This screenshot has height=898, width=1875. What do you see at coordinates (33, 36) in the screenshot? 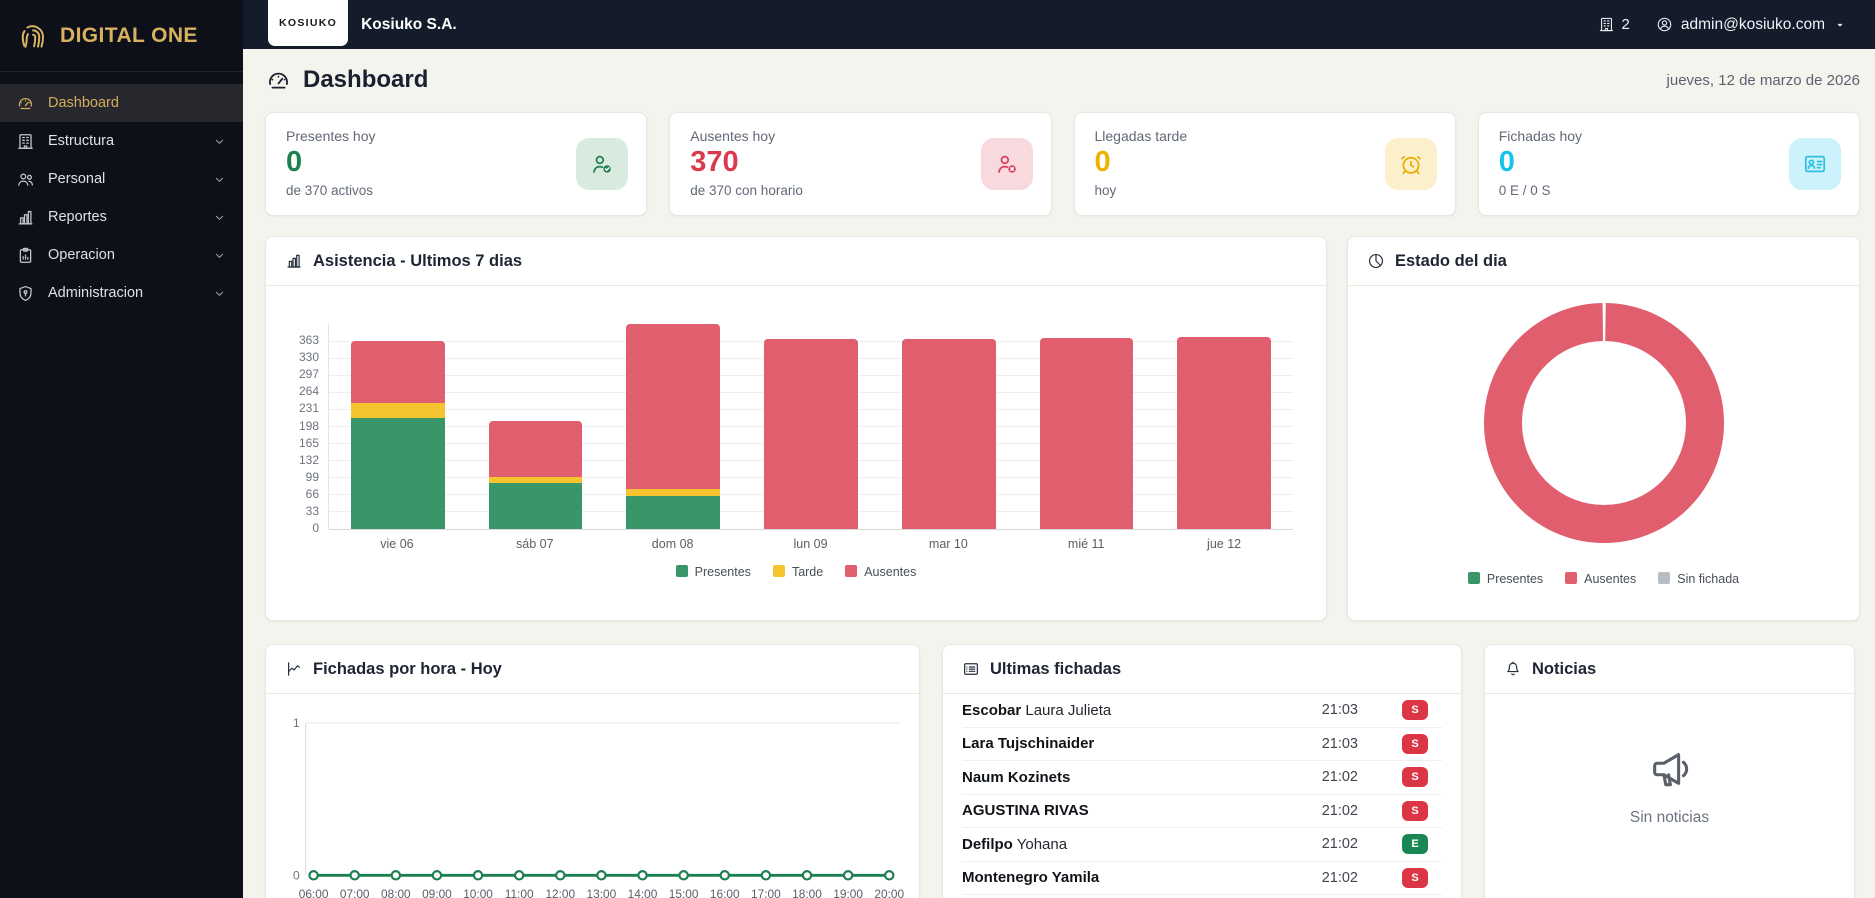
I see `fingerprint-icon` at bounding box center [33, 36].